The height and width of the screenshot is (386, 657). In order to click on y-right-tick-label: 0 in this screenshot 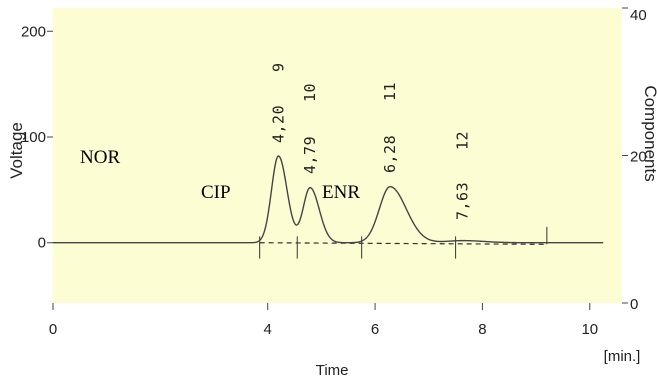, I will do `click(634, 304)`.